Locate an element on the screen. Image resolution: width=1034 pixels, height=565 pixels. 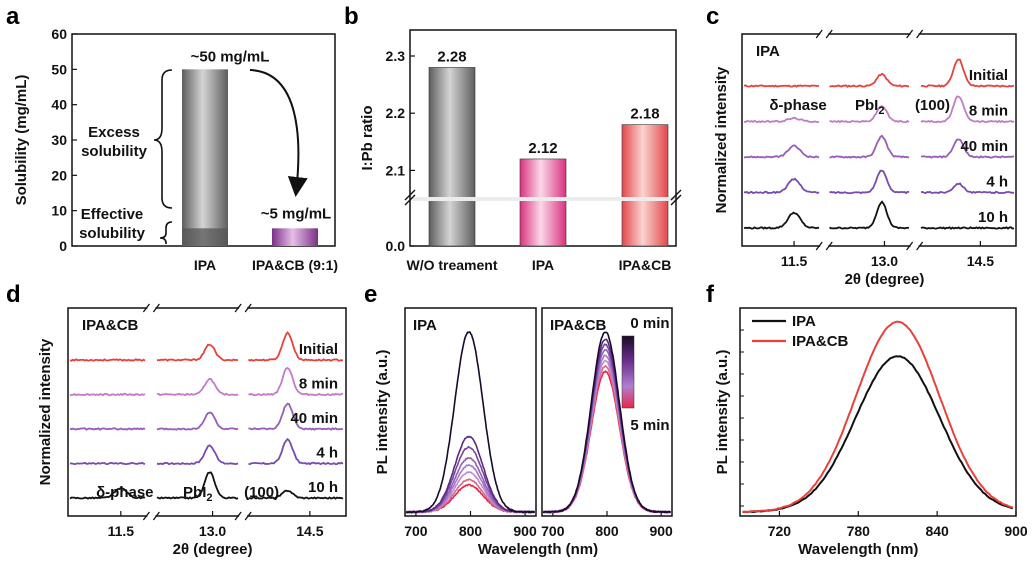
y-tick-label: 0 is located at coordinates (63, 246).